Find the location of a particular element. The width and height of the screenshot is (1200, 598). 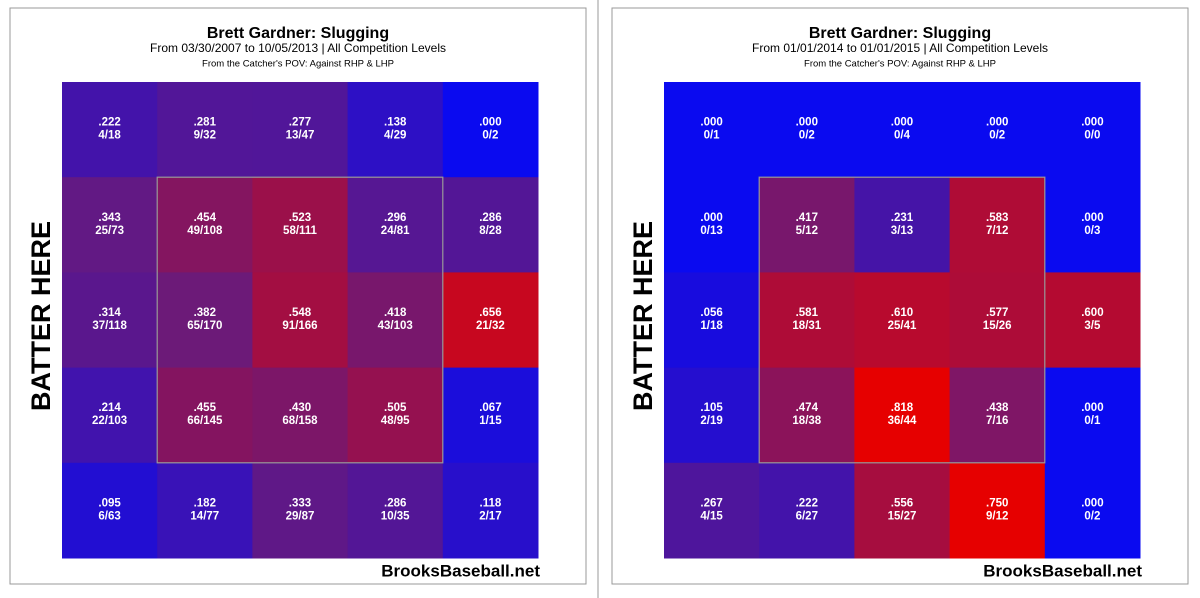

cell-value-label: .523 is located at coordinates (300, 218).